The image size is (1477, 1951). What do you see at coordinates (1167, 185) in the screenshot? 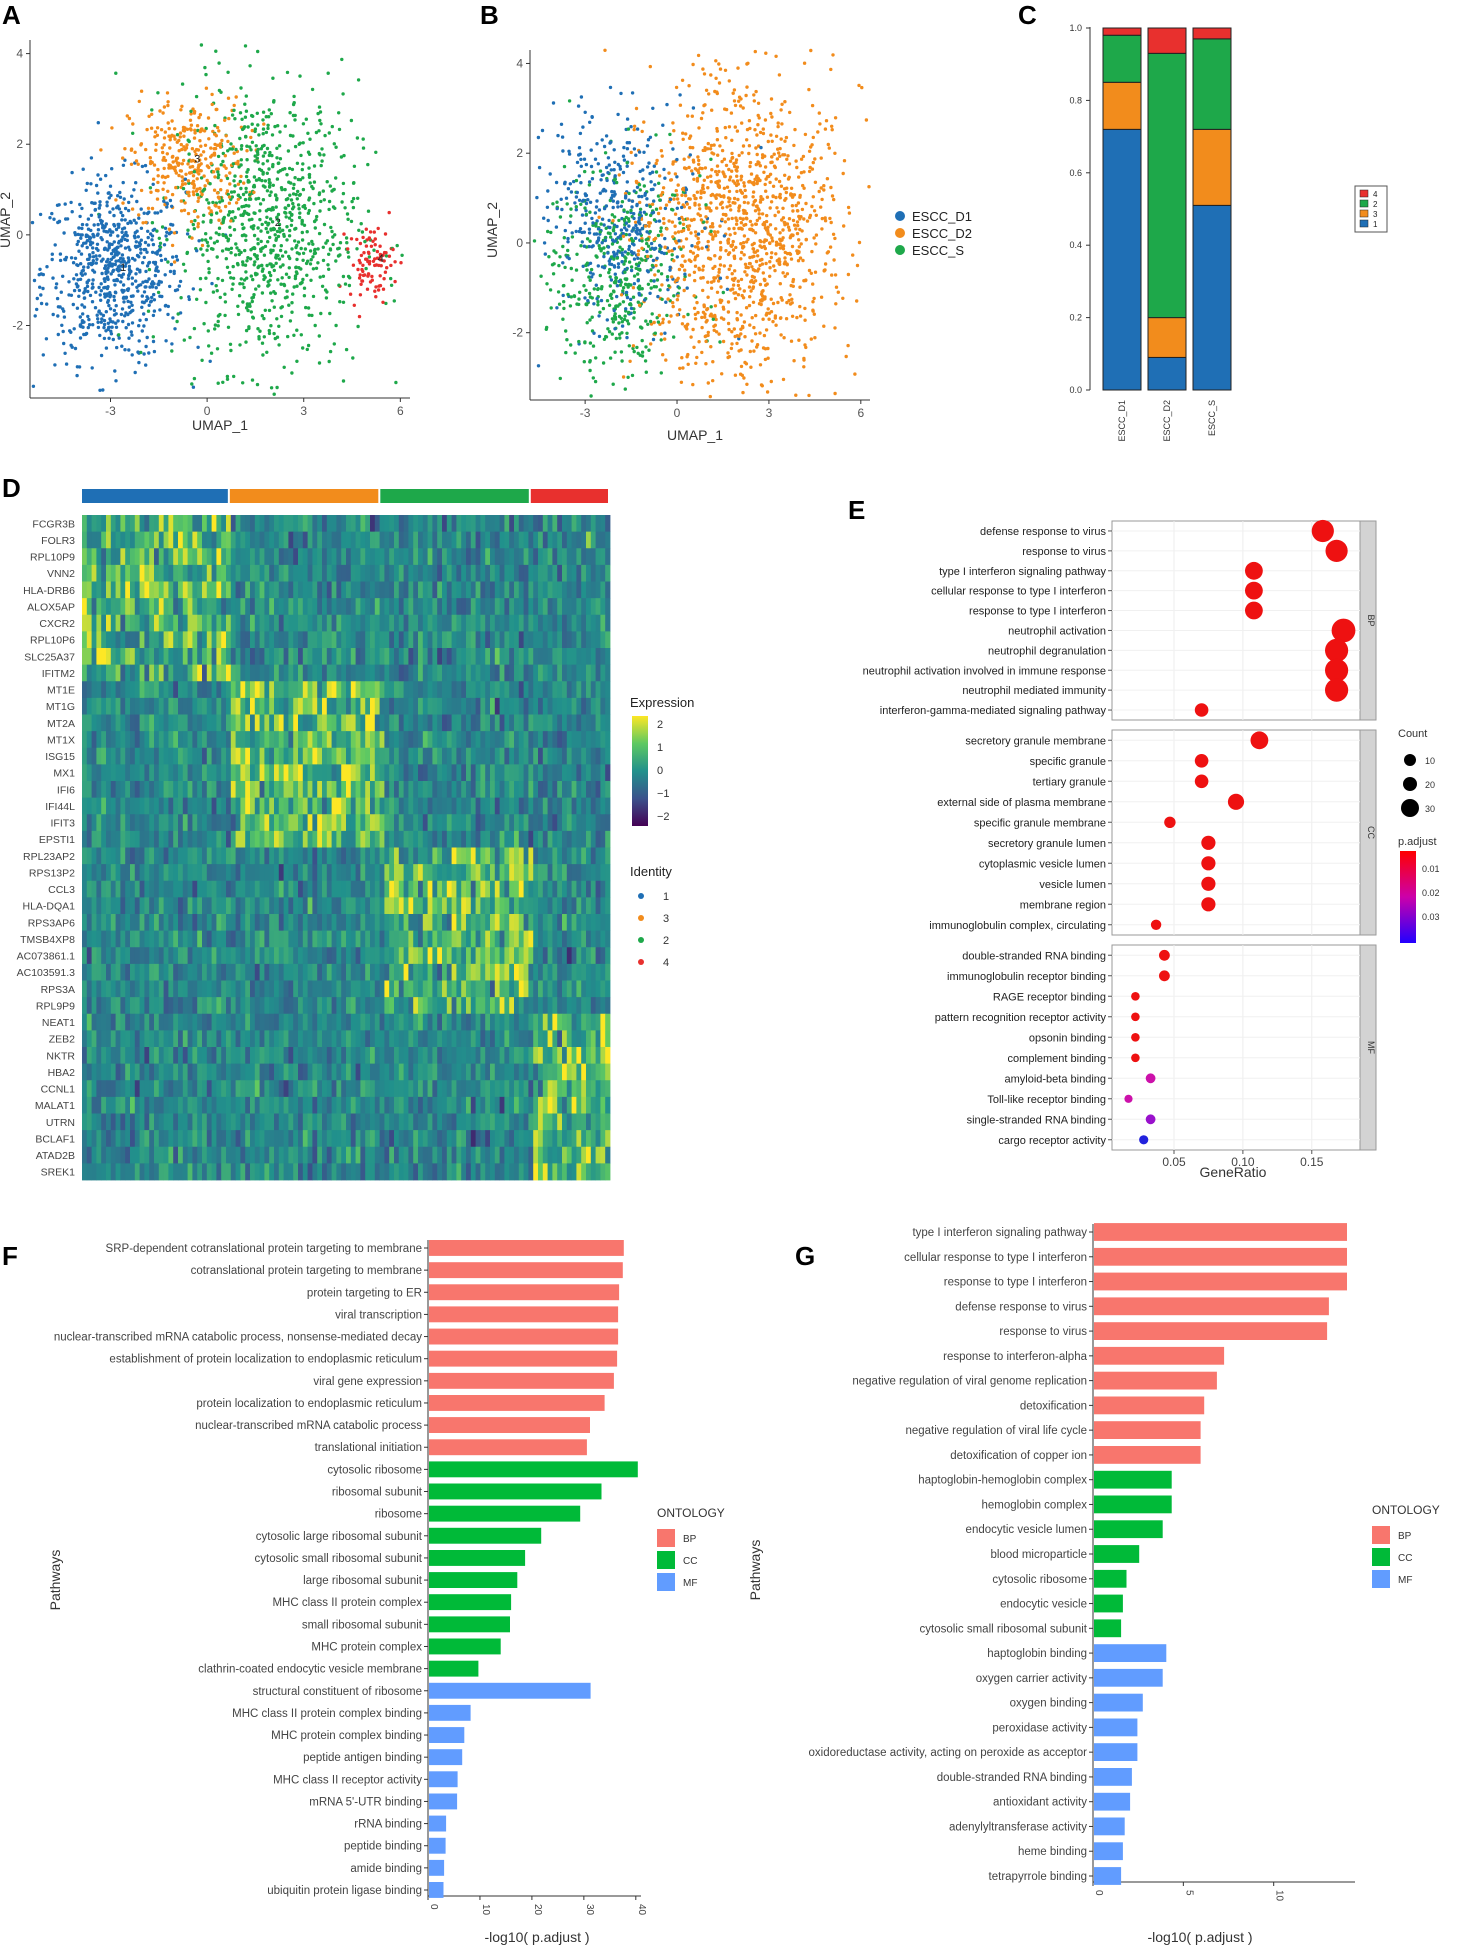
I see `stacked-bar-segment` at bounding box center [1167, 185].